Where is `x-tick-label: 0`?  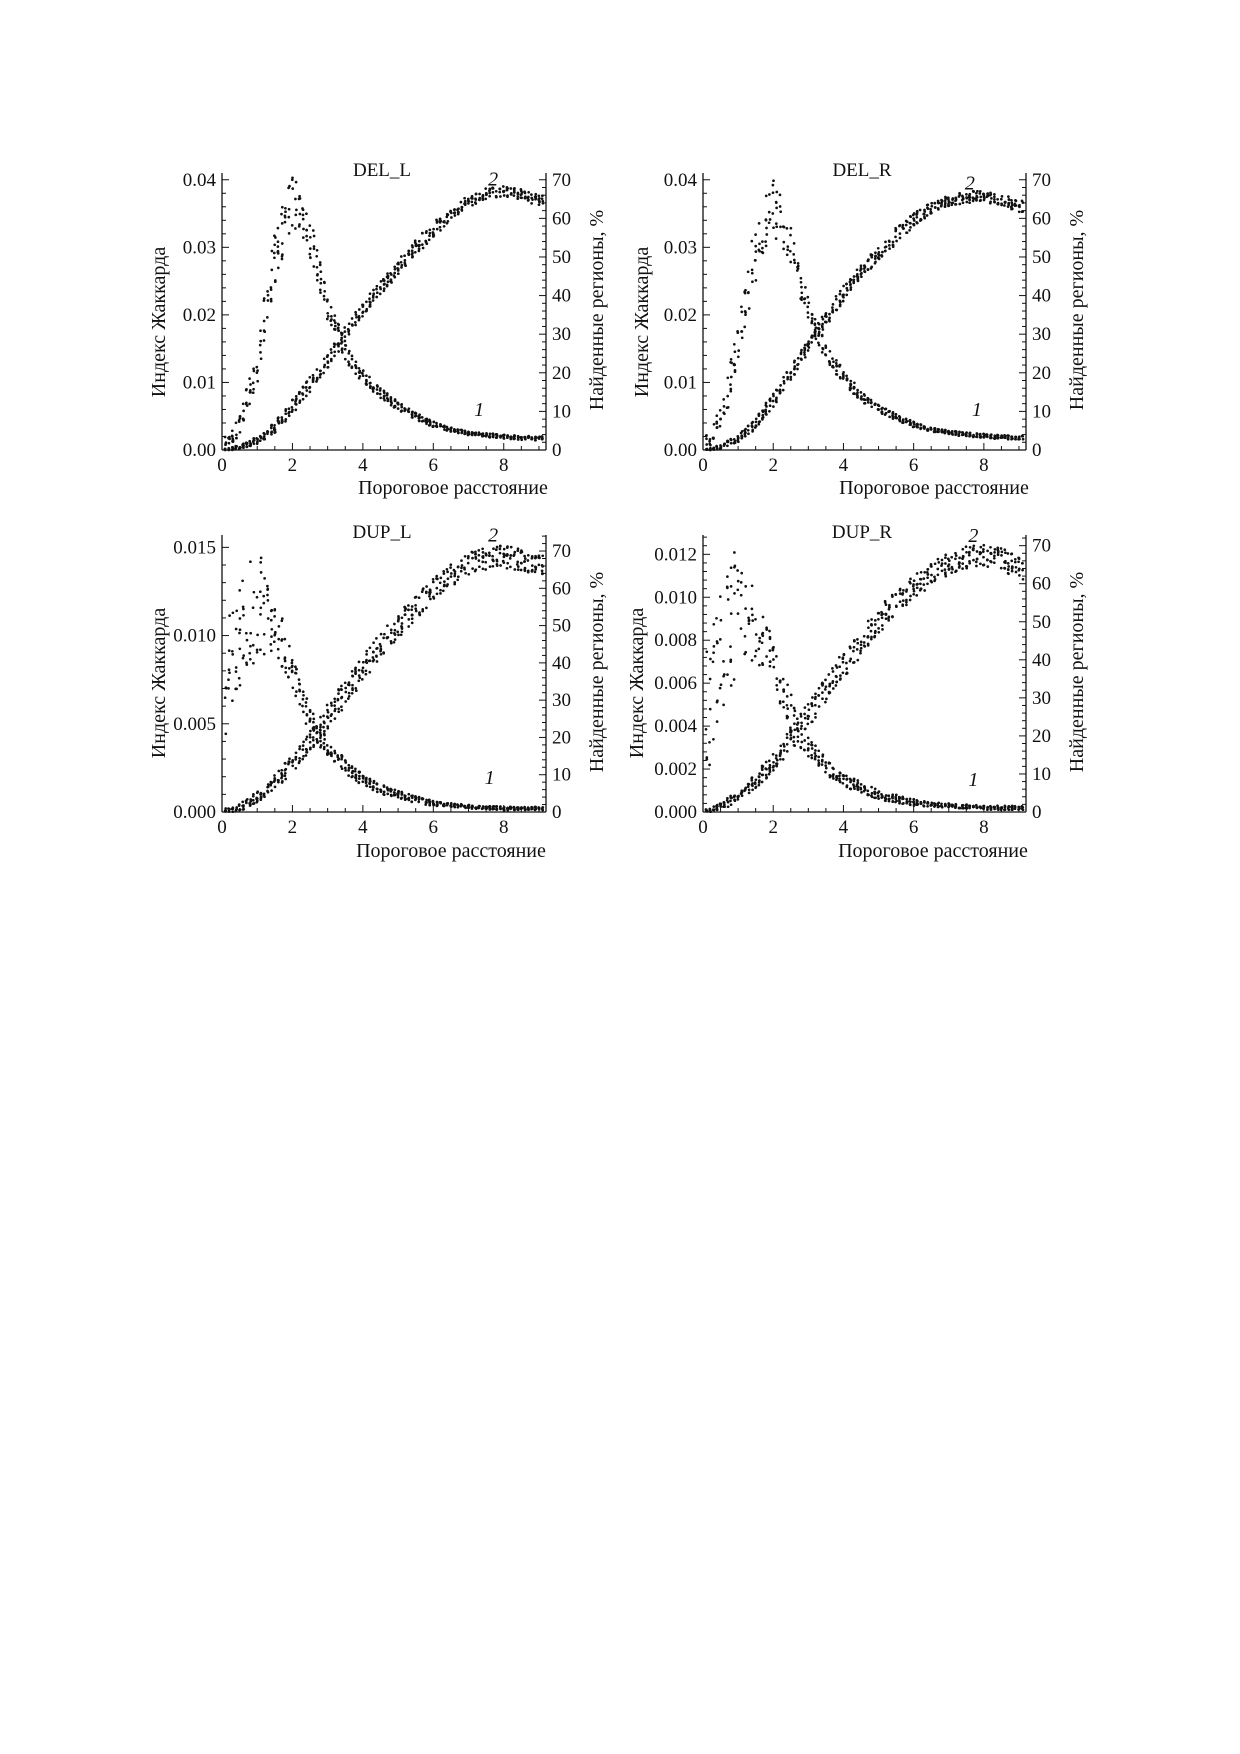
x-tick-label: 0 is located at coordinates (703, 465).